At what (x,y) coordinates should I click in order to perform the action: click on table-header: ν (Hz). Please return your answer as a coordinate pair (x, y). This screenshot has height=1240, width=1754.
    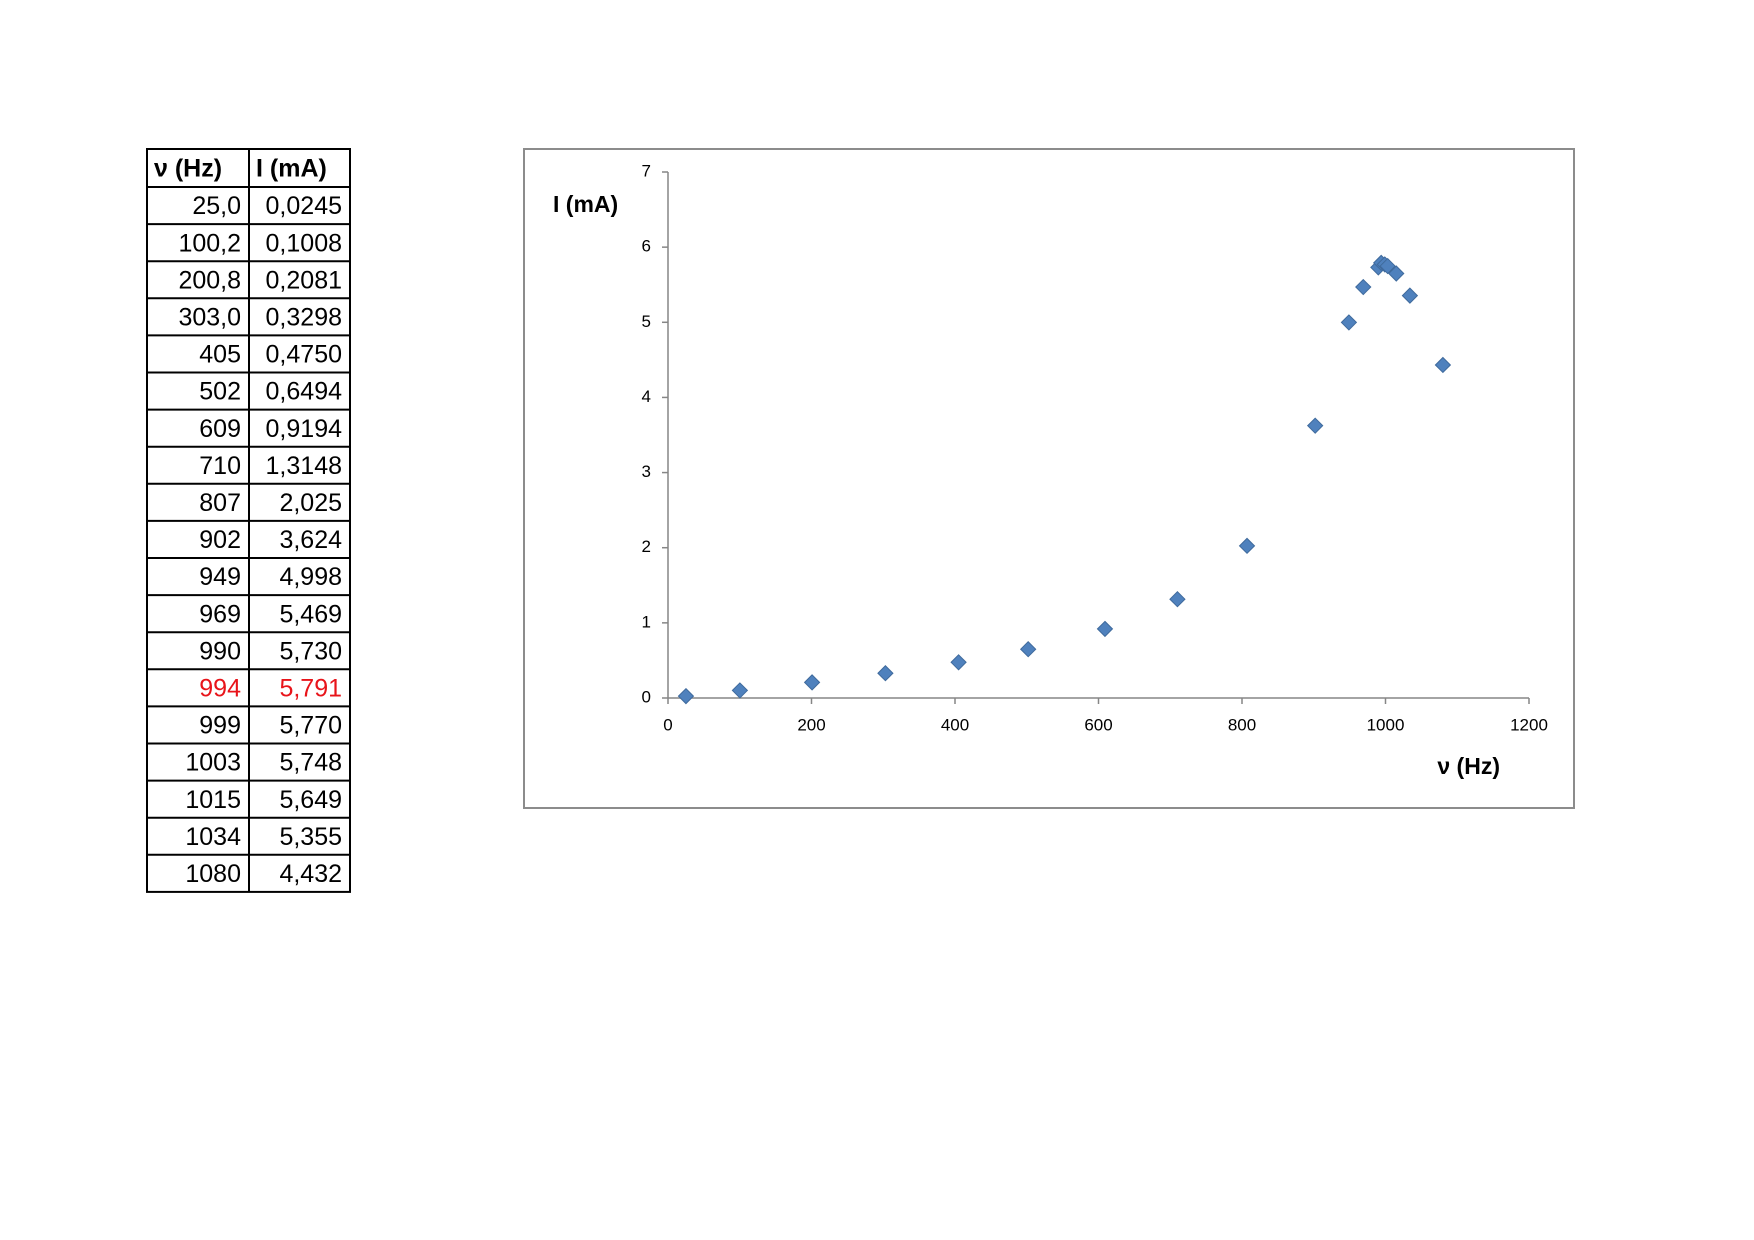
    Looking at the image, I should click on (188, 169).